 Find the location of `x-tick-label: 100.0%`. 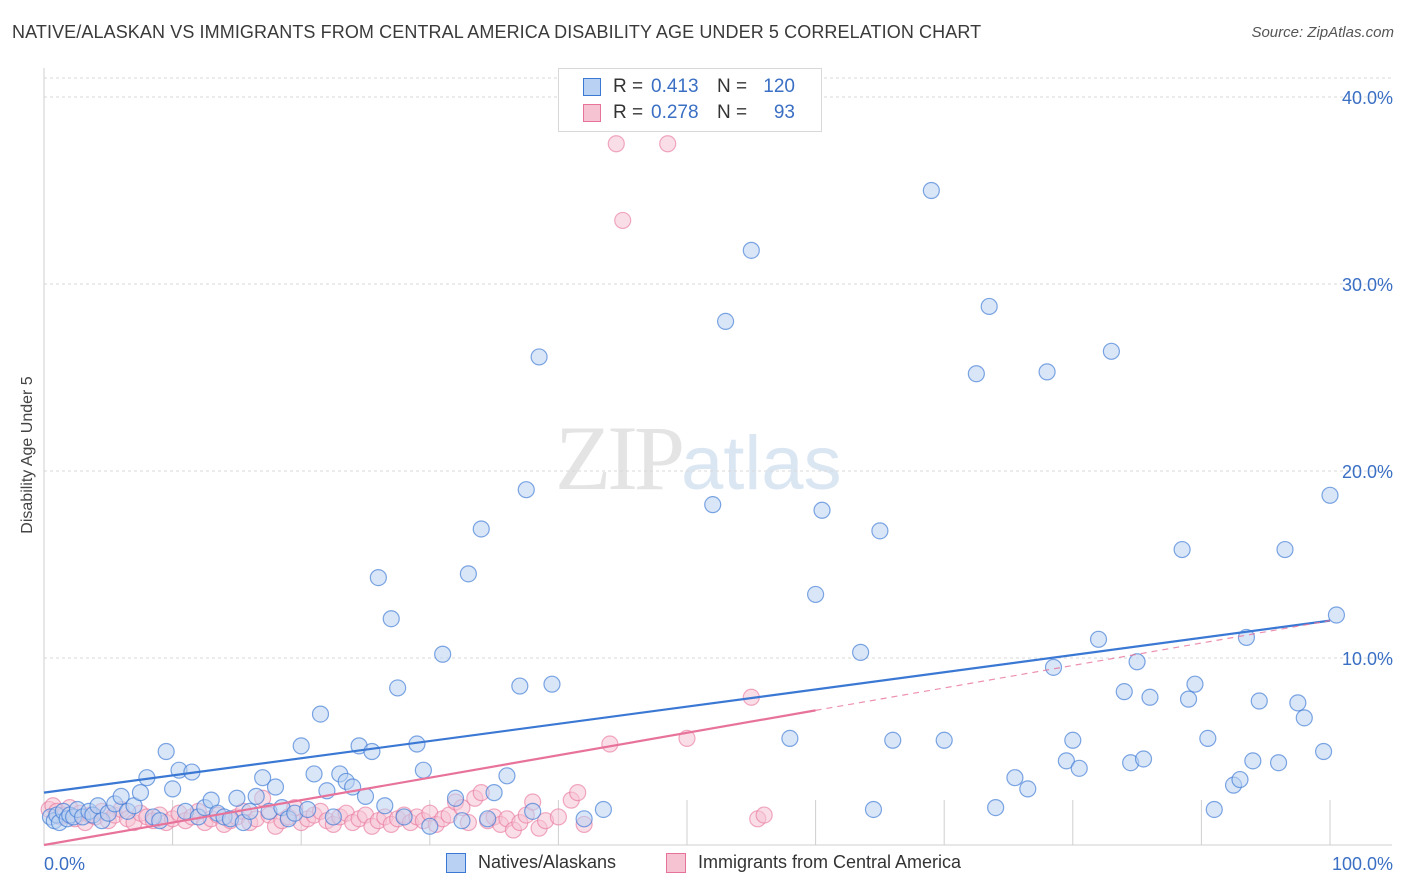

x-tick-label: 100.0% is located at coordinates (1362, 864).